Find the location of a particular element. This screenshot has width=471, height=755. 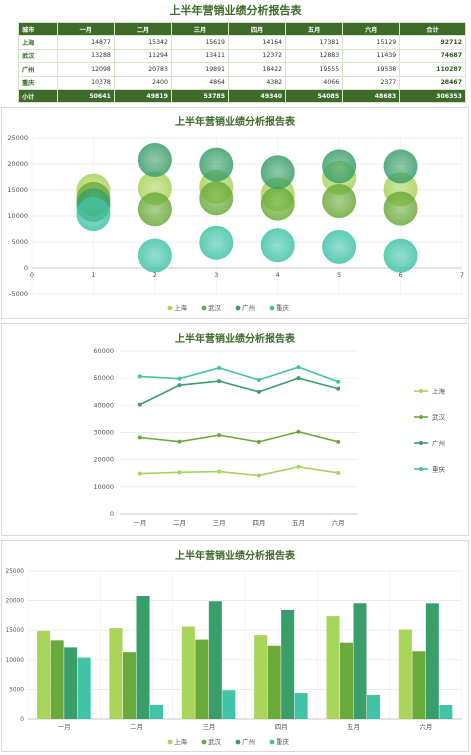

cell: 18422 is located at coordinates (257, 69).